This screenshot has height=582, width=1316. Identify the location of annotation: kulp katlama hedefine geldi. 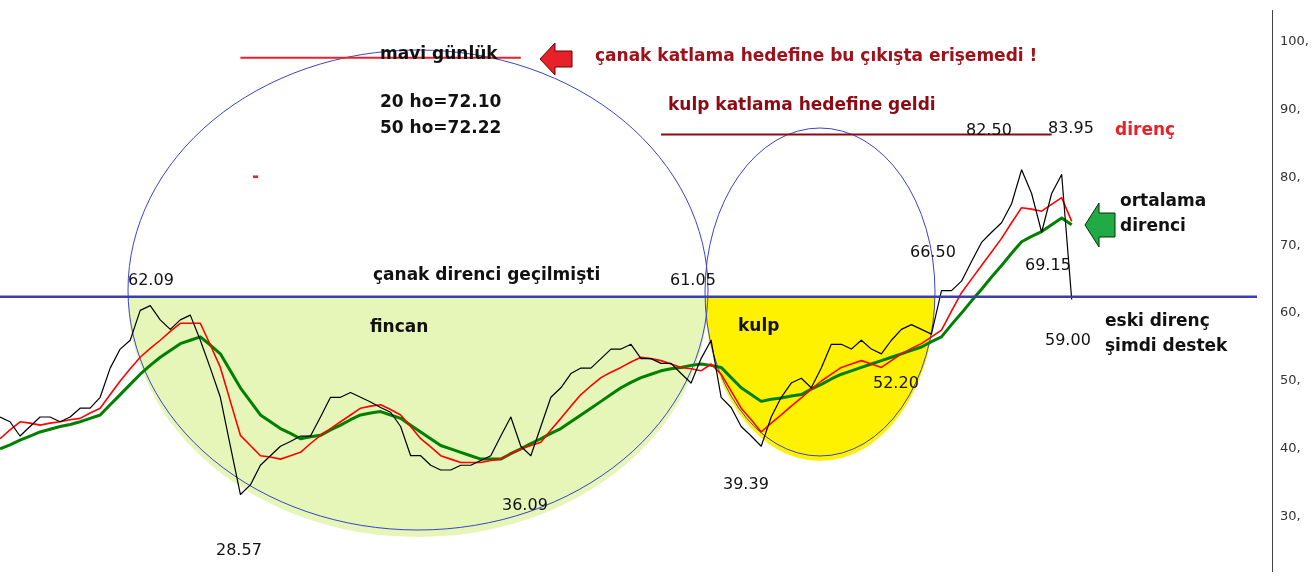
(802, 104).